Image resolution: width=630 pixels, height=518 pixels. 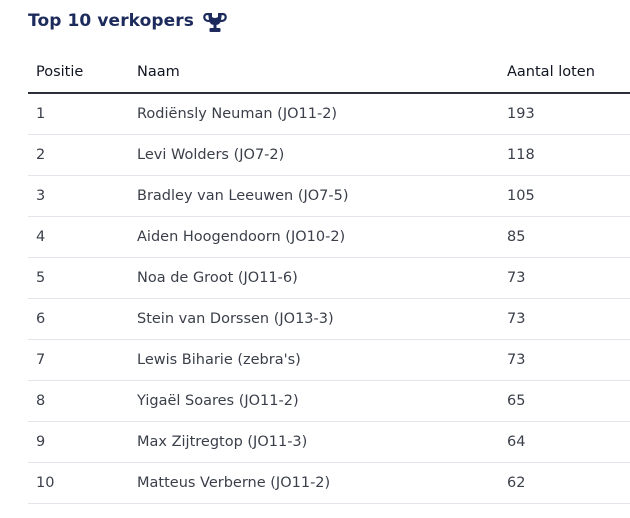 What do you see at coordinates (322, 319) in the screenshot?
I see `cell-naam: Stein van Dorssen (JO13-3)` at bounding box center [322, 319].